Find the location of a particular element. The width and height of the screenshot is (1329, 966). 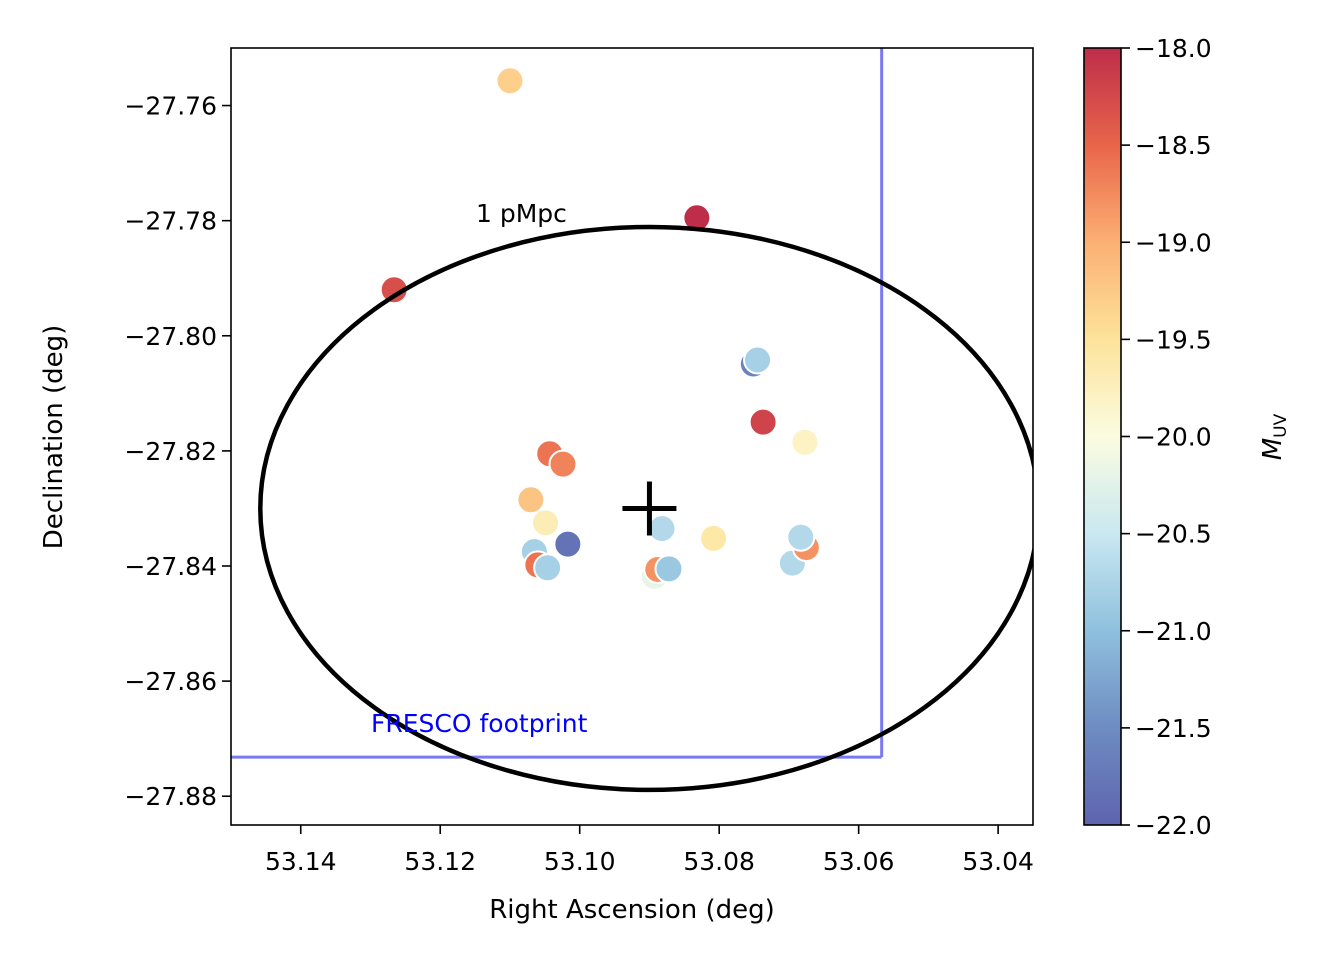

colorbar-label: MUV is located at coordinates (1274, 436).